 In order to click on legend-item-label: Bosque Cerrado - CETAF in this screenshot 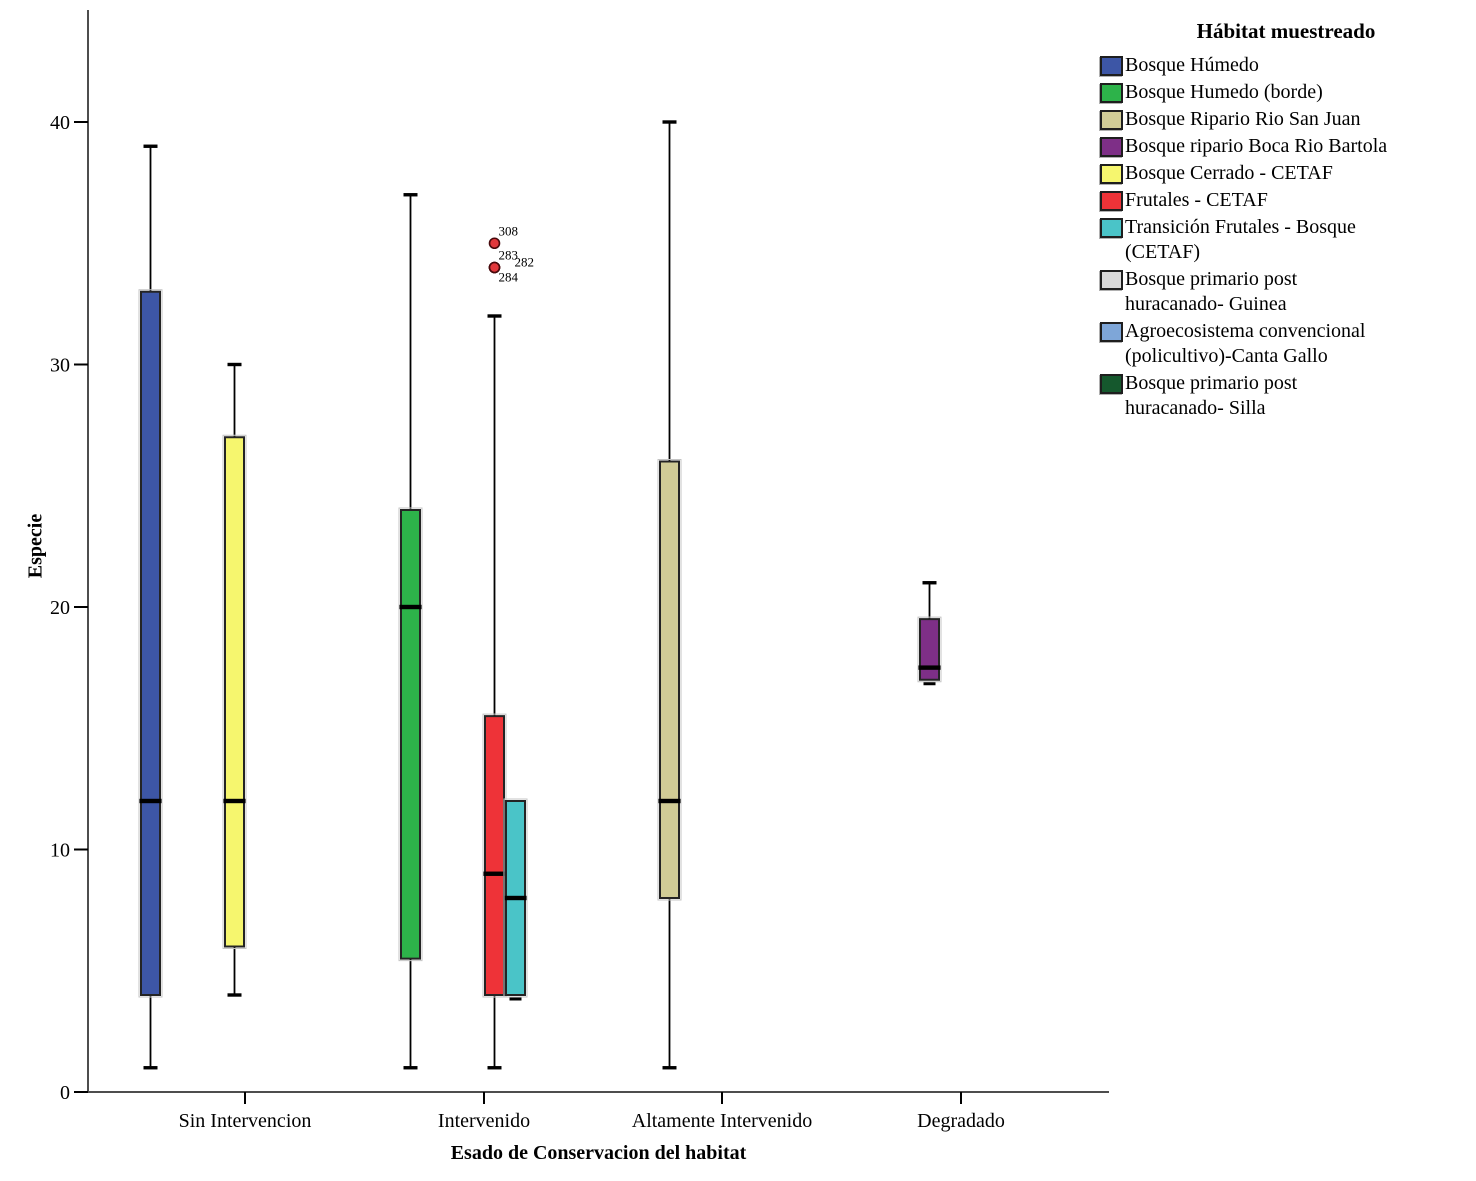, I will do `click(1229, 173)`.